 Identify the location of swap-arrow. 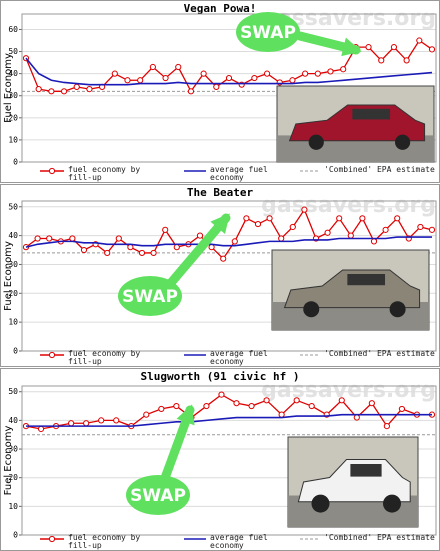
(198, 251).